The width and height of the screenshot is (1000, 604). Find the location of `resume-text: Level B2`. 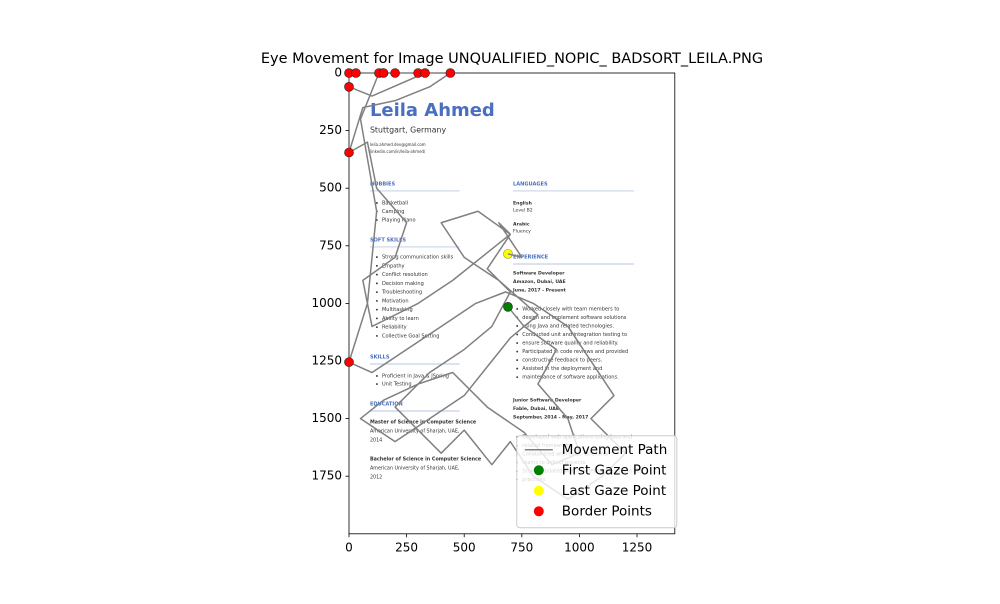

resume-text: Level B2 is located at coordinates (523, 211).